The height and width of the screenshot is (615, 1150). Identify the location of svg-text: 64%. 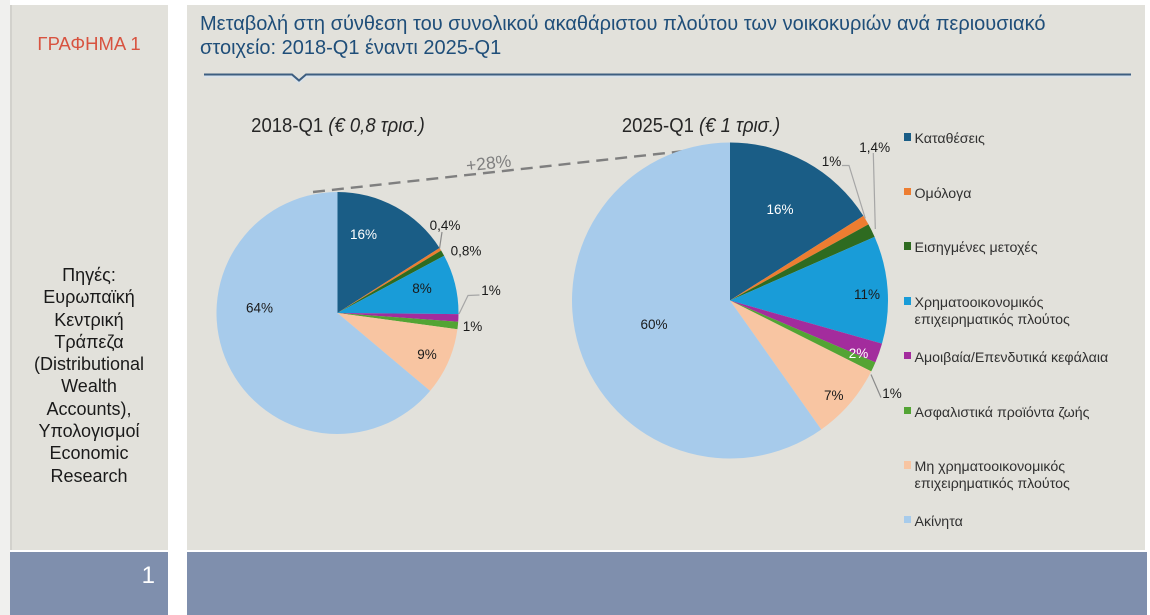
(259, 308).